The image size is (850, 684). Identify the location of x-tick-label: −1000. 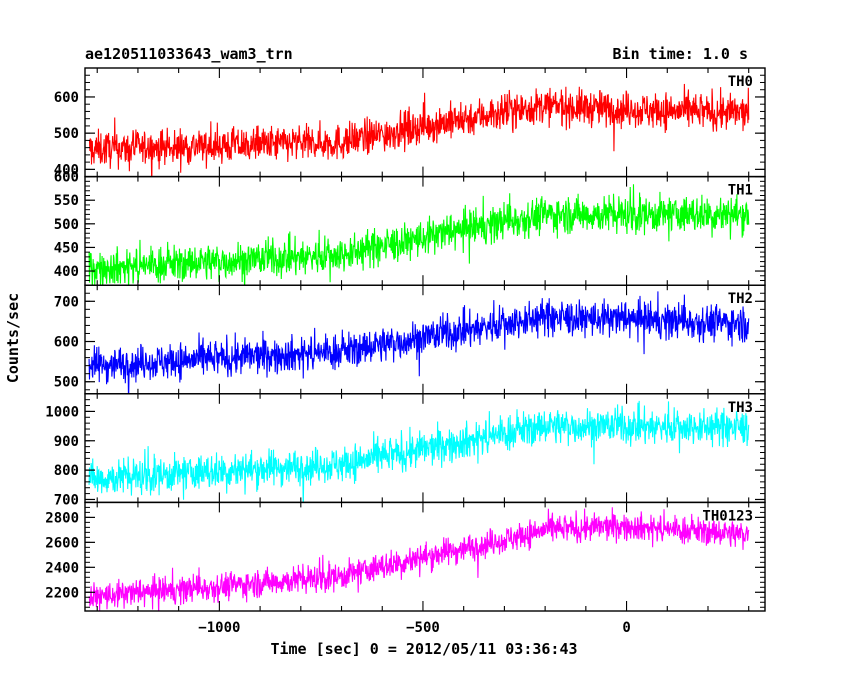
(219, 628).